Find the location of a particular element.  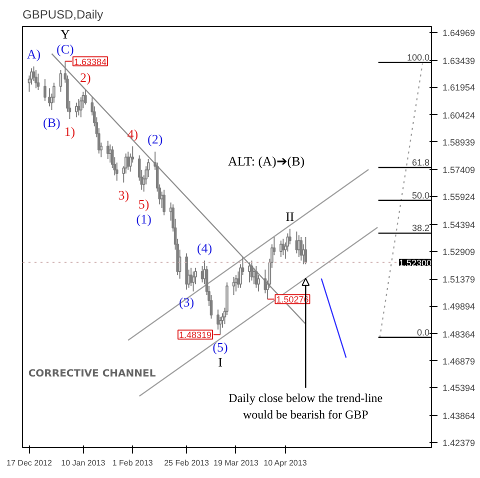

annotation: 1) is located at coordinates (70, 132).